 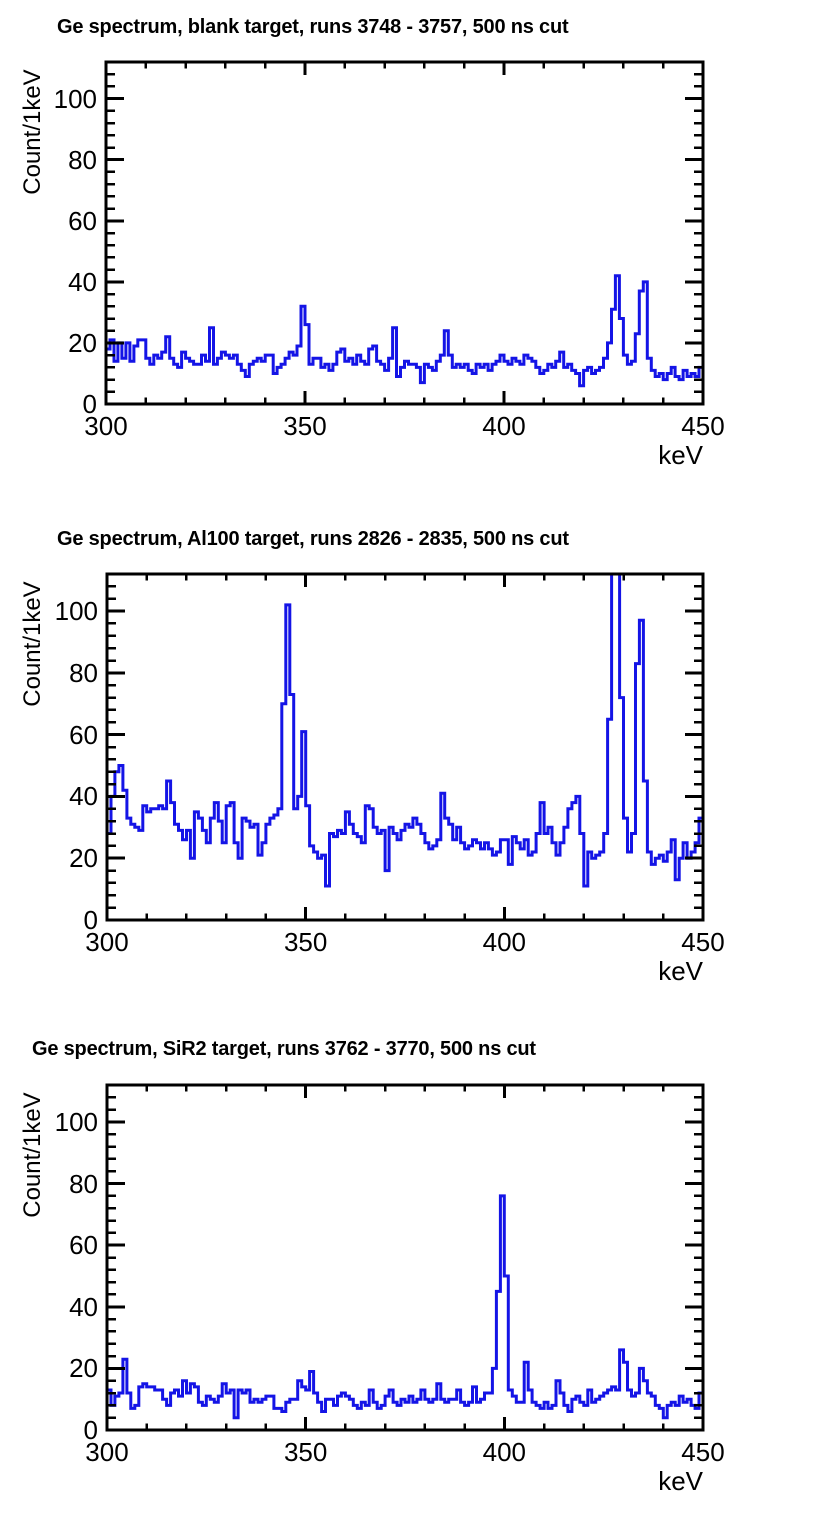 What do you see at coordinates (83, 1368) in the screenshot?
I see `chart3-y-tick-label: 20` at bounding box center [83, 1368].